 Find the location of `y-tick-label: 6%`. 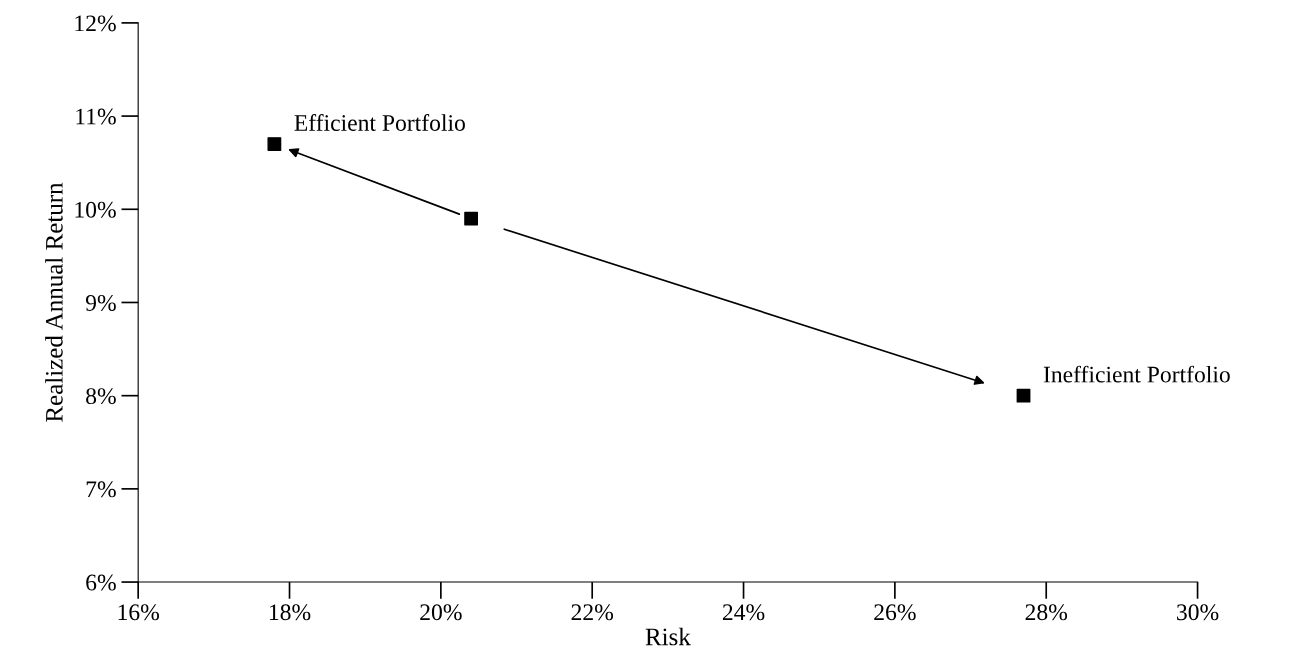

y-tick-label: 6% is located at coordinates (101, 582).